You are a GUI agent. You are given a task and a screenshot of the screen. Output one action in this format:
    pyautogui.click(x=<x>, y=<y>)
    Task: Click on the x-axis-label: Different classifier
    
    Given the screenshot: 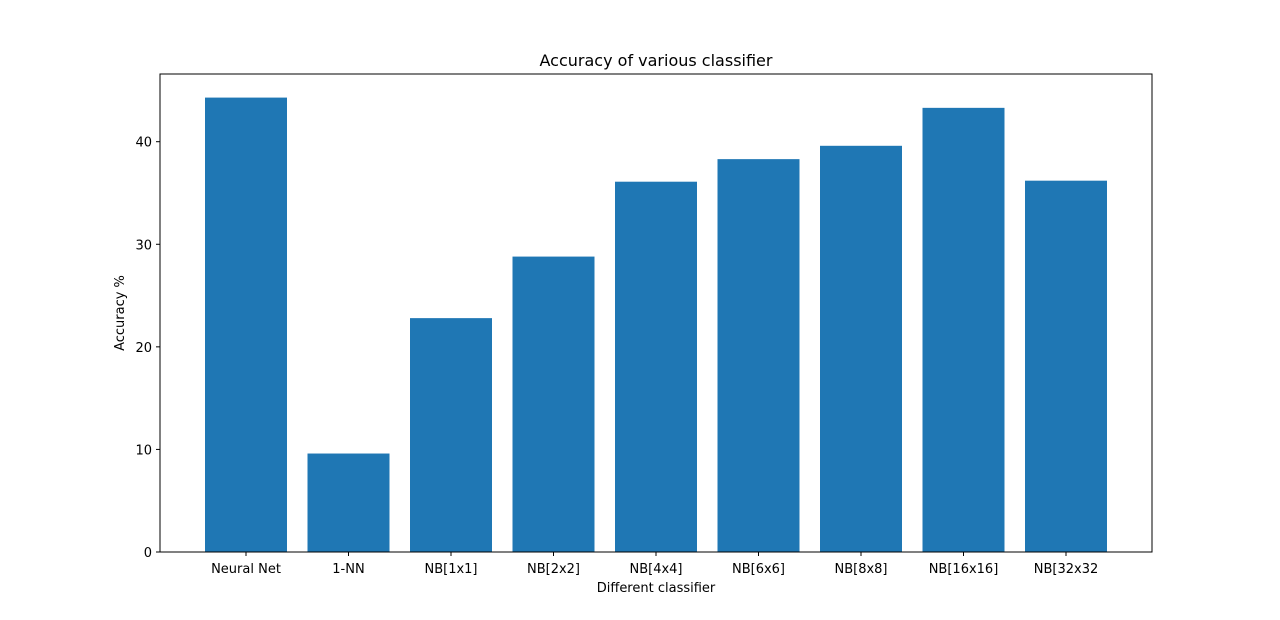 What is the action you would take?
    pyautogui.click(x=656, y=588)
    